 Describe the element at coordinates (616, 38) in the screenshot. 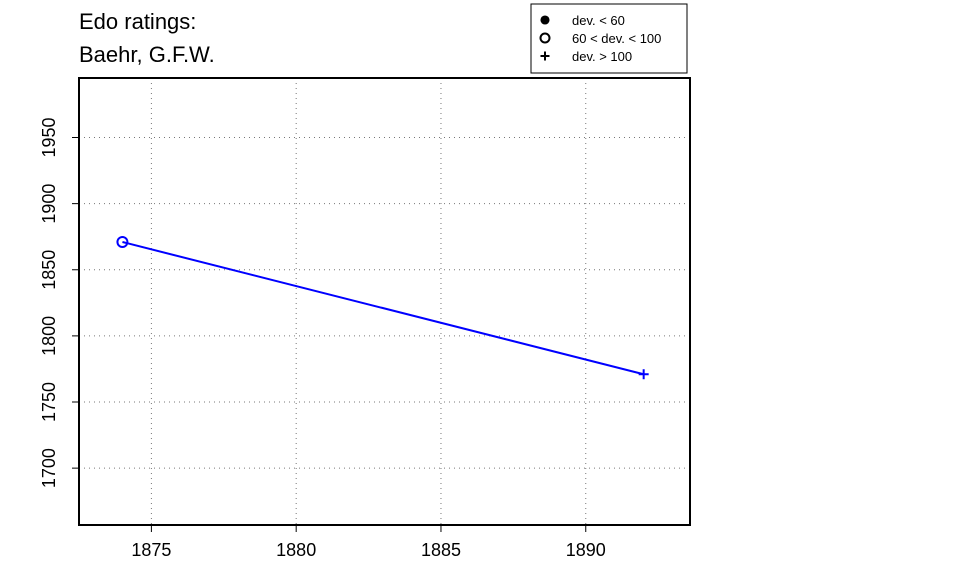

I see `legend-label-1: 60 < dev. < 100` at that location.